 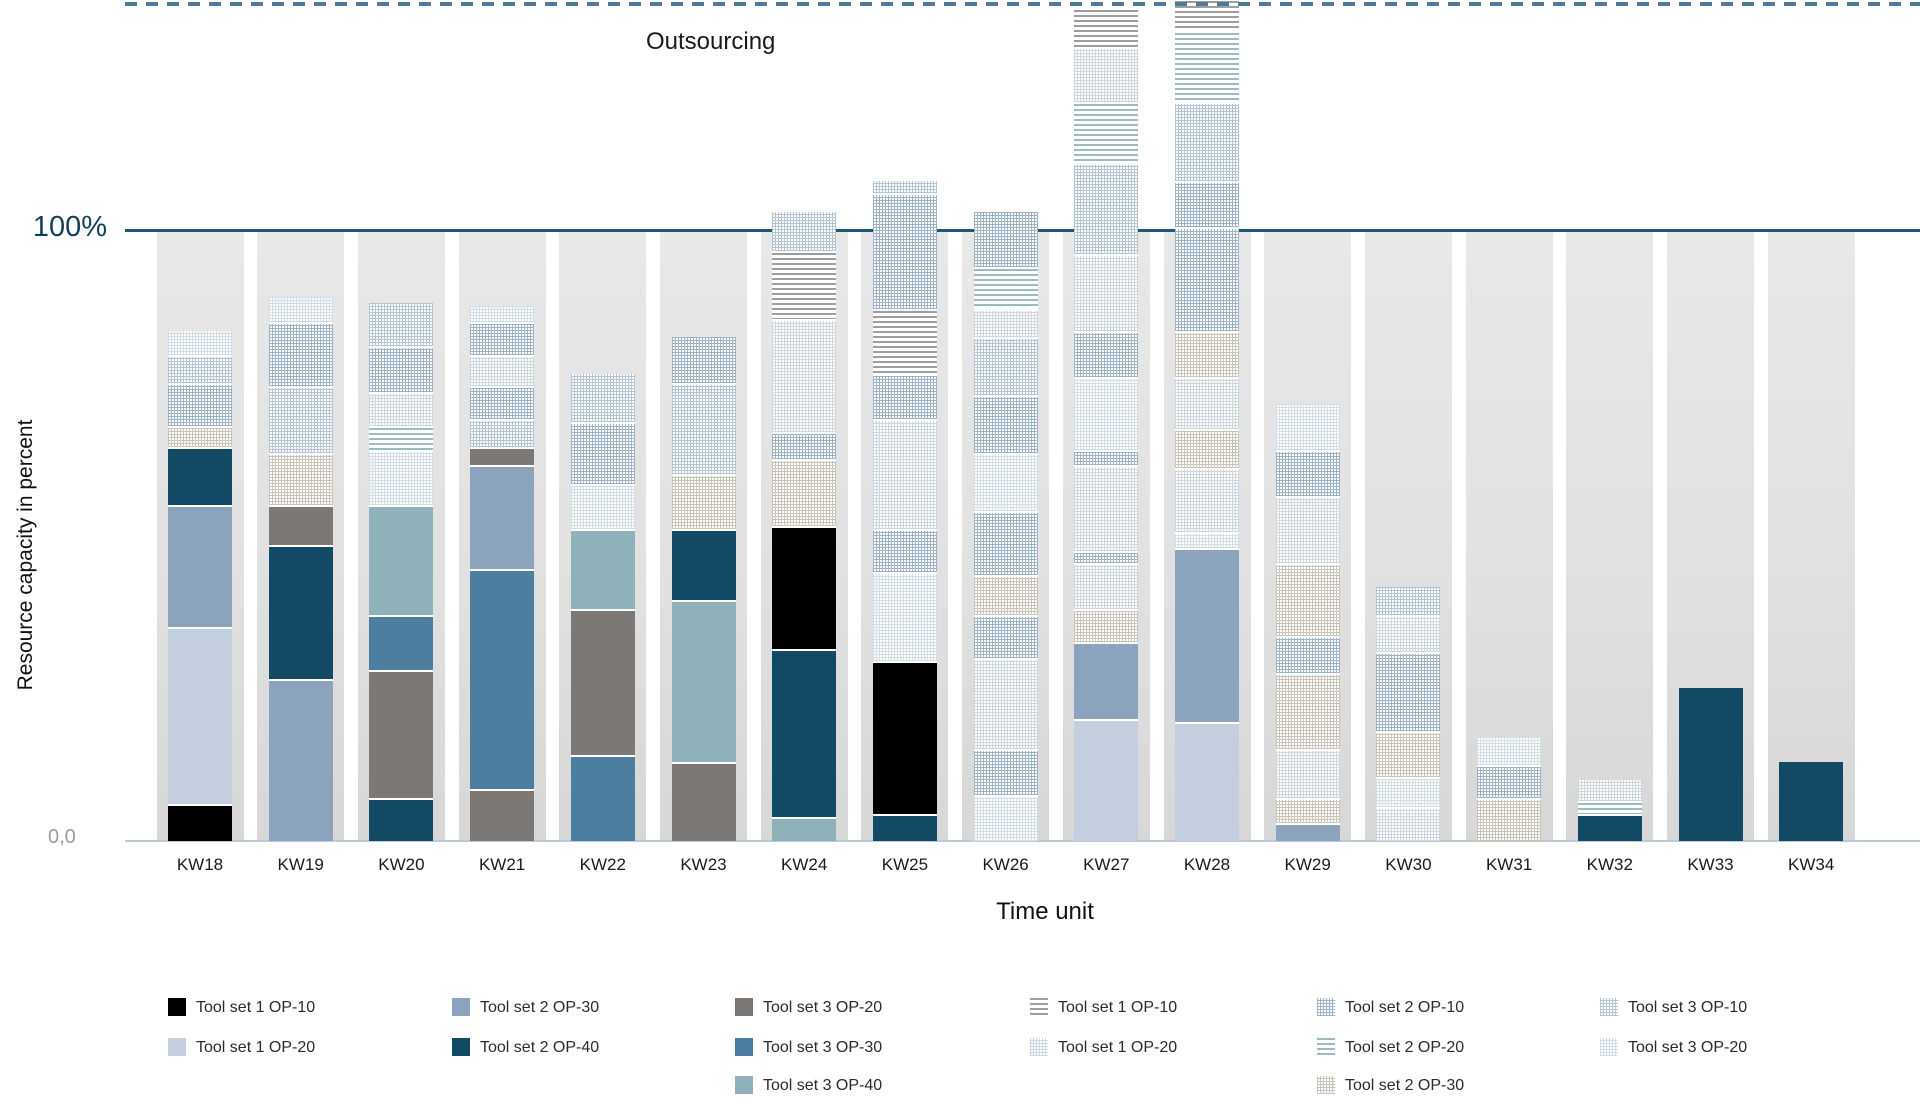 I want to click on legend-label-s1op20: Tool set 1 OP-20, so click(x=256, y=1047).